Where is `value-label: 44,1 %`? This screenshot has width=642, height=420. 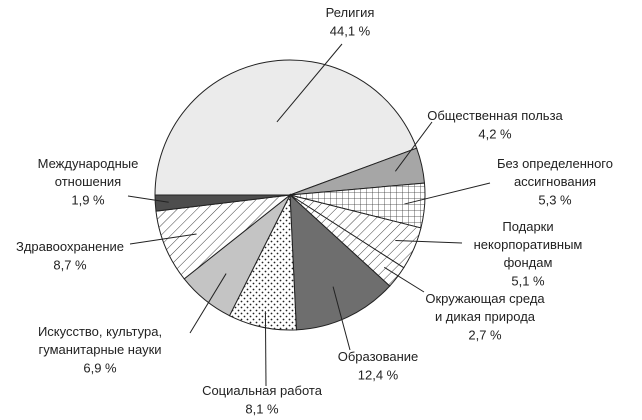
value-label: 44,1 % is located at coordinates (350, 30).